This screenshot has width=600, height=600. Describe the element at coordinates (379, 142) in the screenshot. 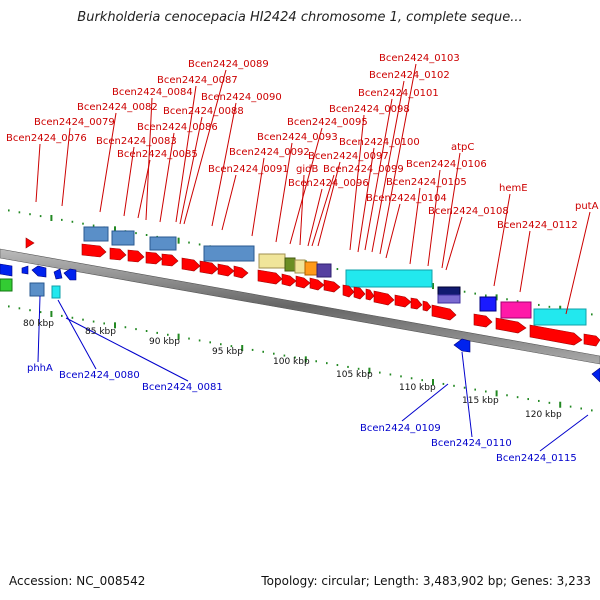

I see `gene-label: Bcen2424_0100` at that location.